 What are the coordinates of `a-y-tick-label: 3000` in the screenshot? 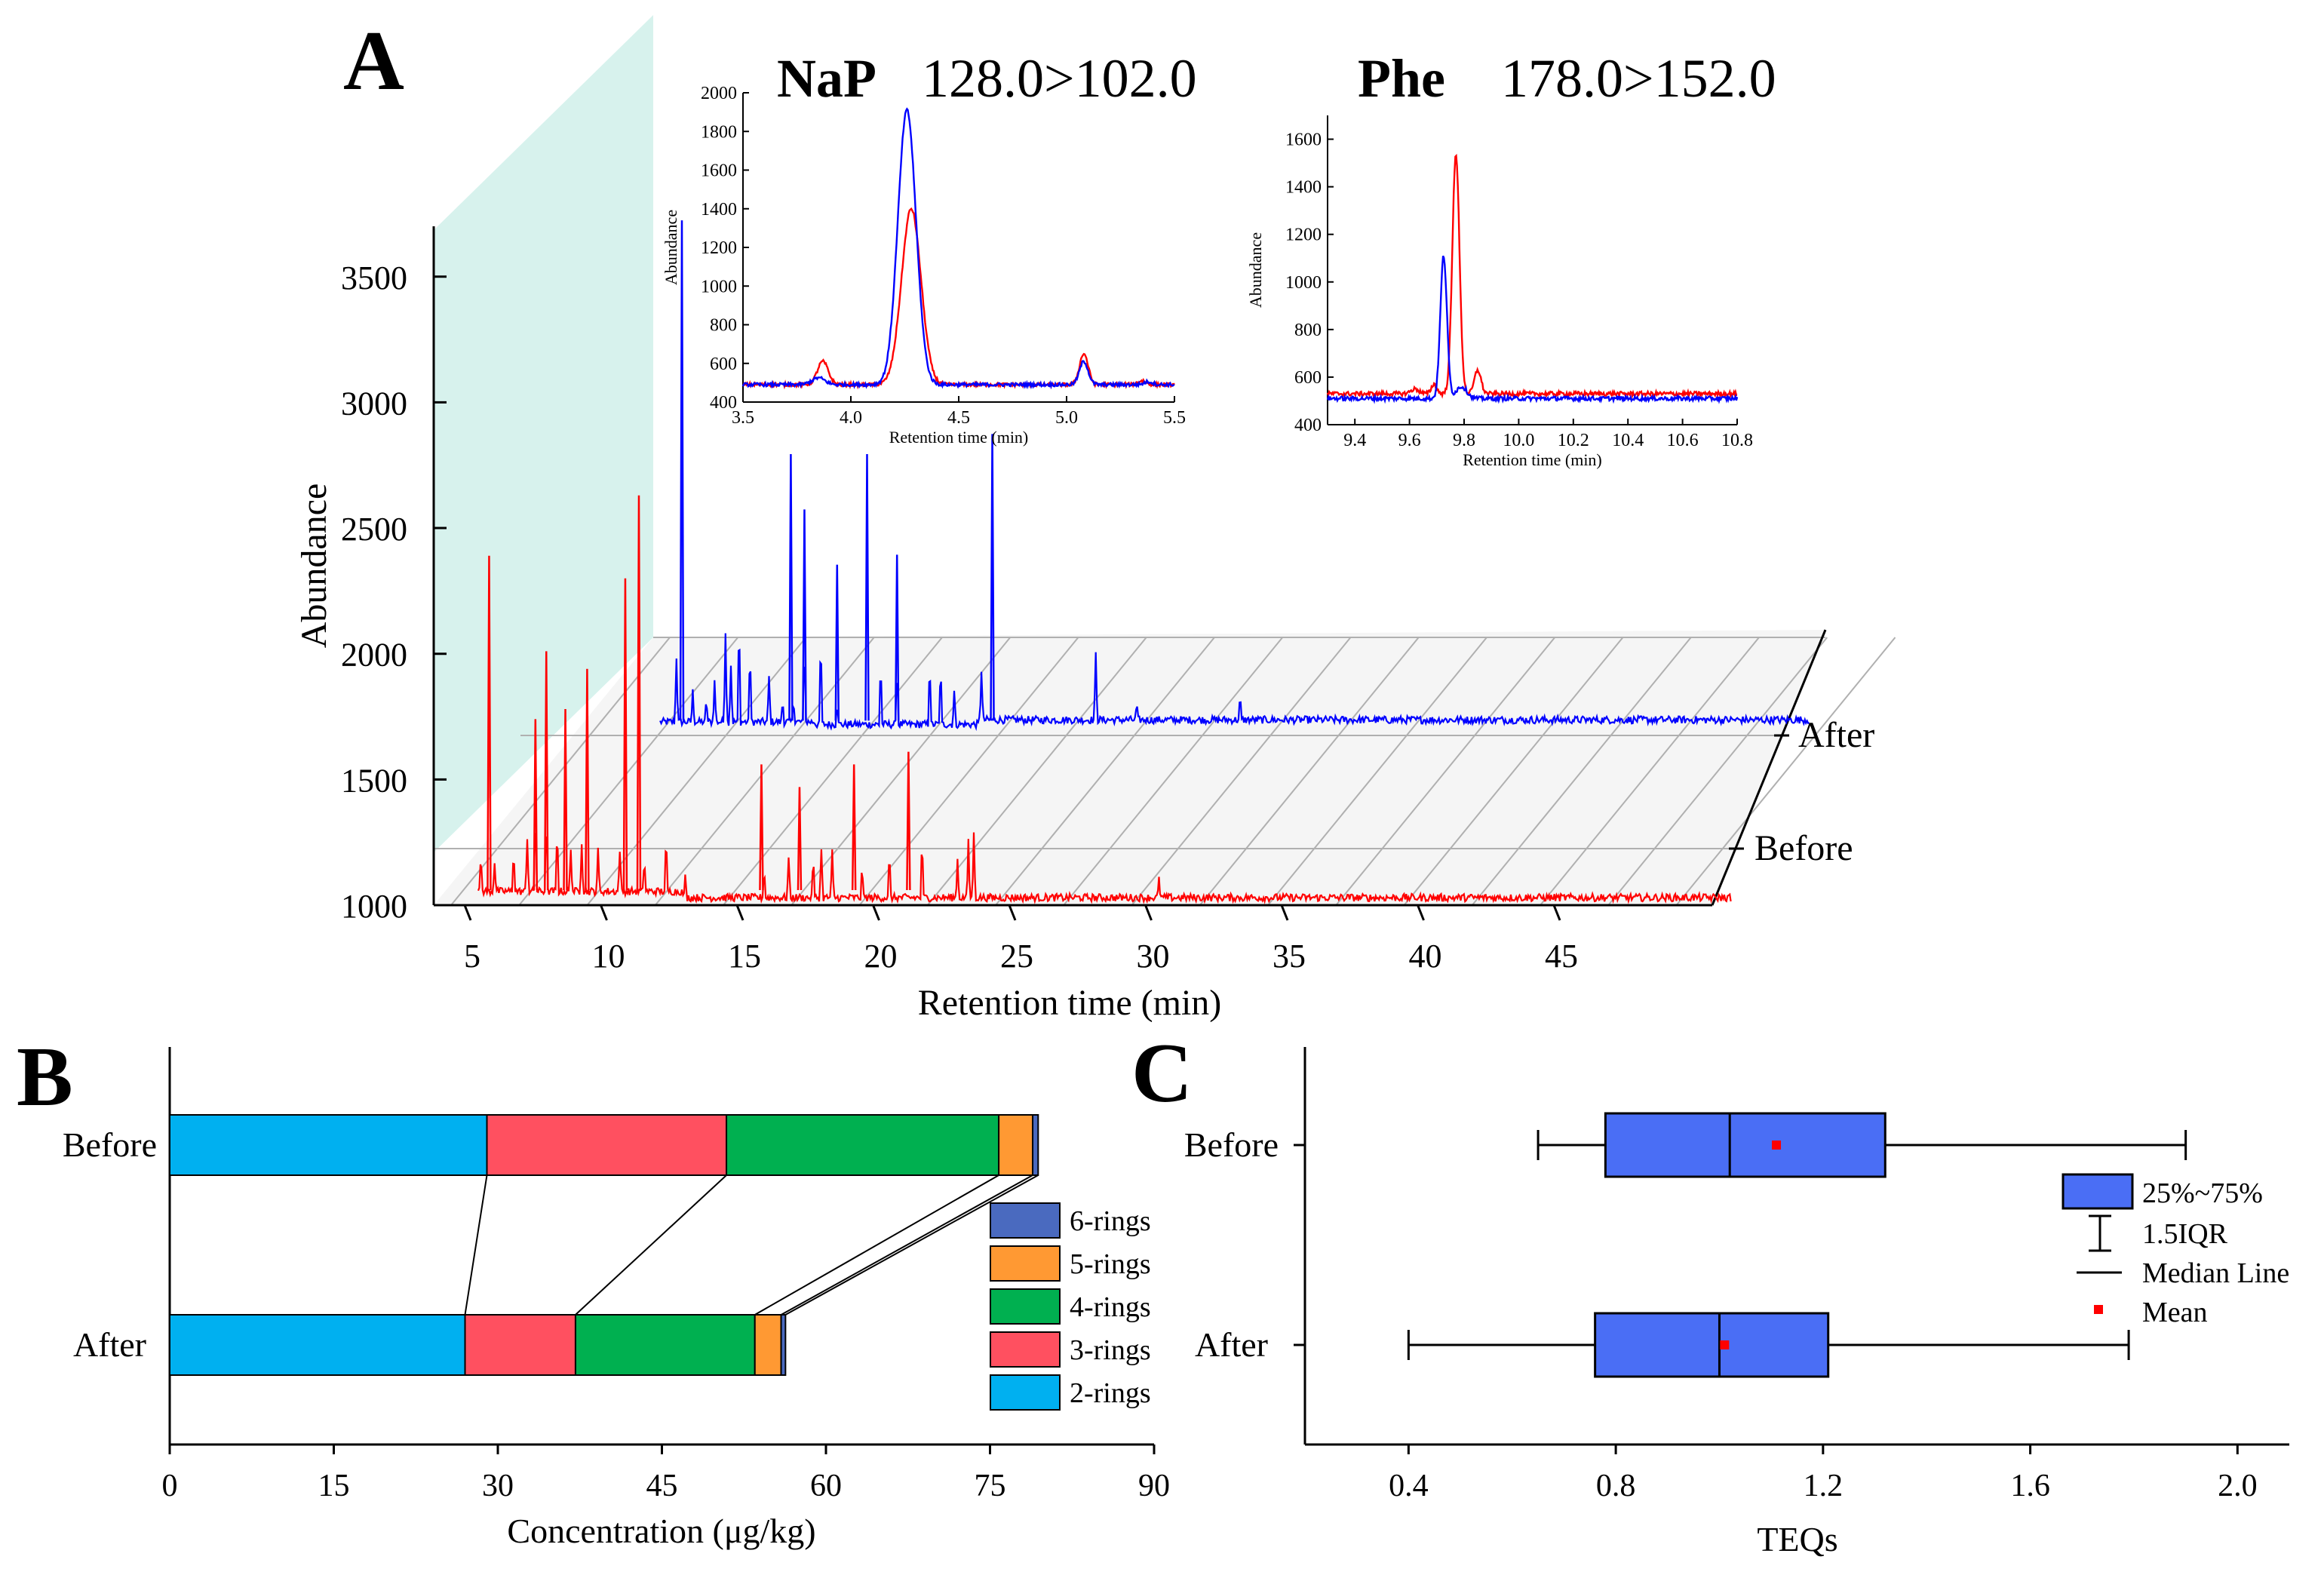 It's located at (374, 403).